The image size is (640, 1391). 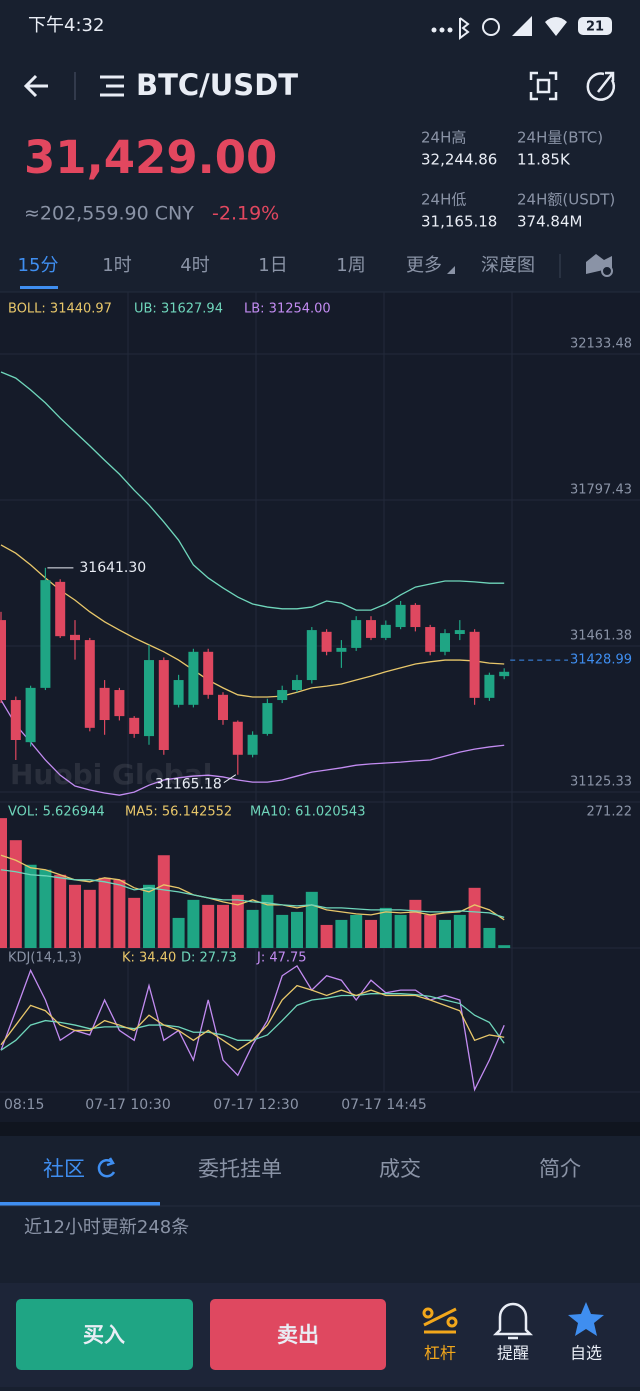 What do you see at coordinates (45, 958) in the screenshot?
I see `indicator-label: KDJ(14,1,3)` at bounding box center [45, 958].